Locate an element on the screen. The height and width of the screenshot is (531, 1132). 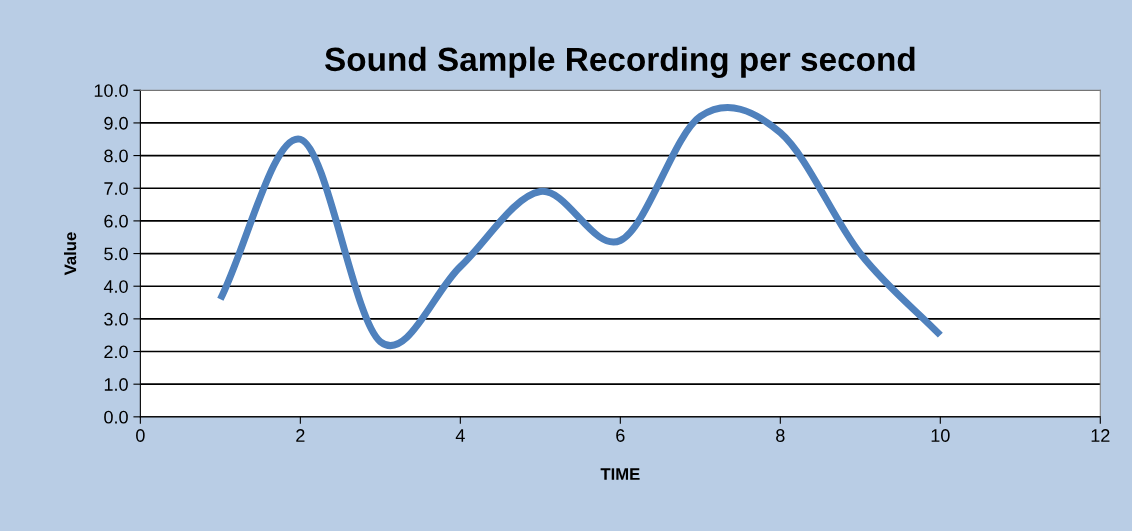
y-tick-label: 2.0 is located at coordinates (116, 352).